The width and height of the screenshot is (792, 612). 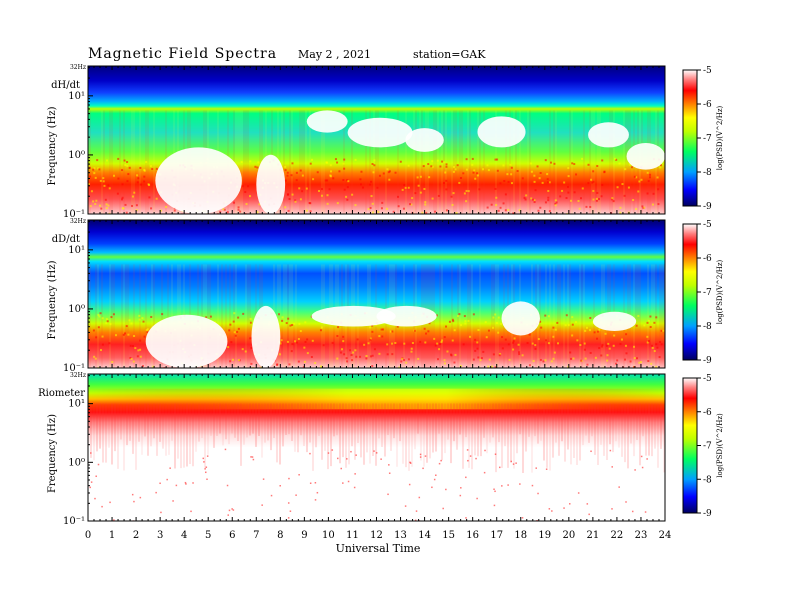 I want to click on x-tick-label: 8, so click(x=280, y=535).